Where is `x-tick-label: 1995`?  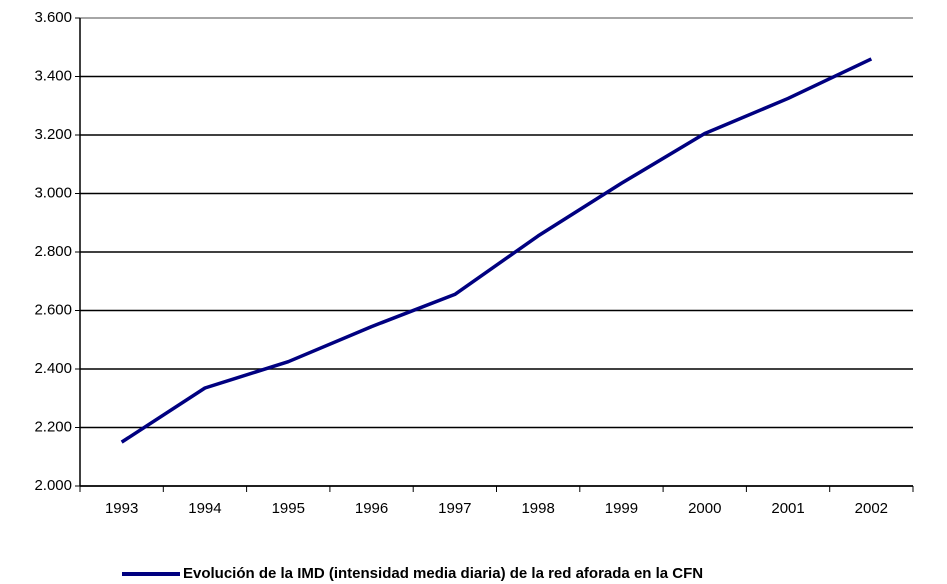 x-tick-label: 1995 is located at coordinates (288, 508).